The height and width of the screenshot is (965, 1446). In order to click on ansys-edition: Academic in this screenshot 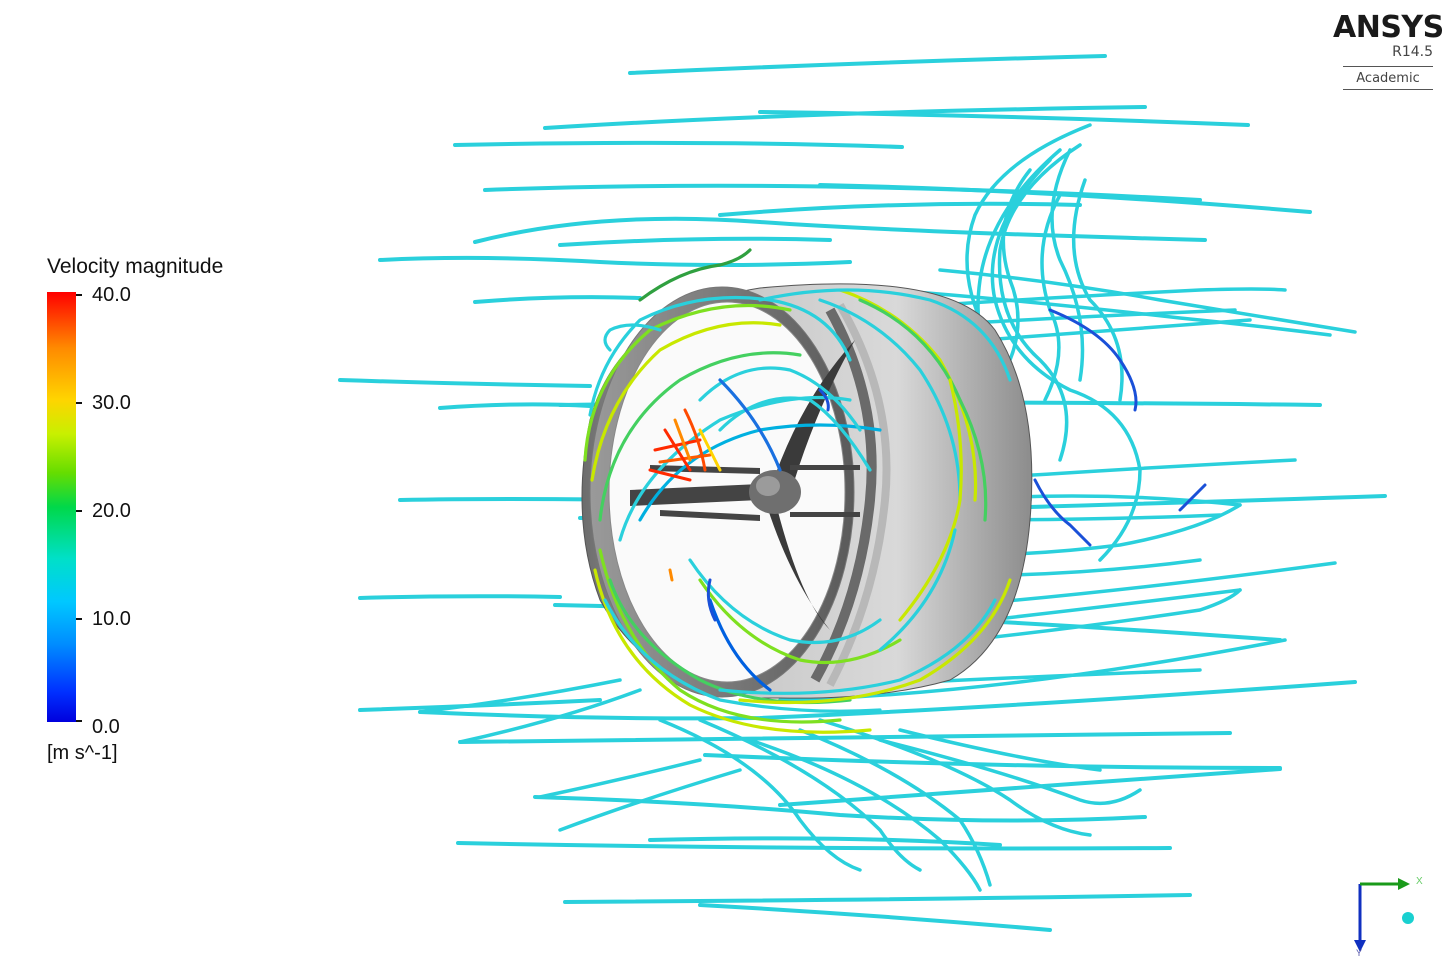, I will do `click(1388, 78)`.